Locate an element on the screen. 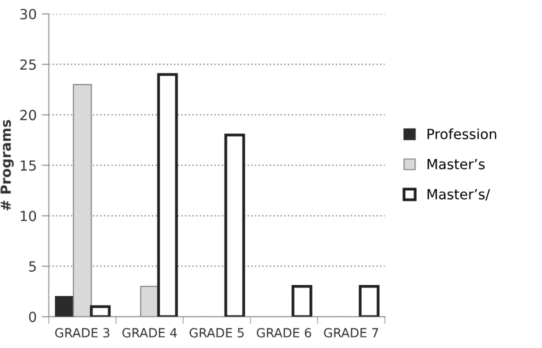 The height and width of the screenshot is (348, 542). x-tick-label: GRADE 3 is located at coordinates (82, 333).